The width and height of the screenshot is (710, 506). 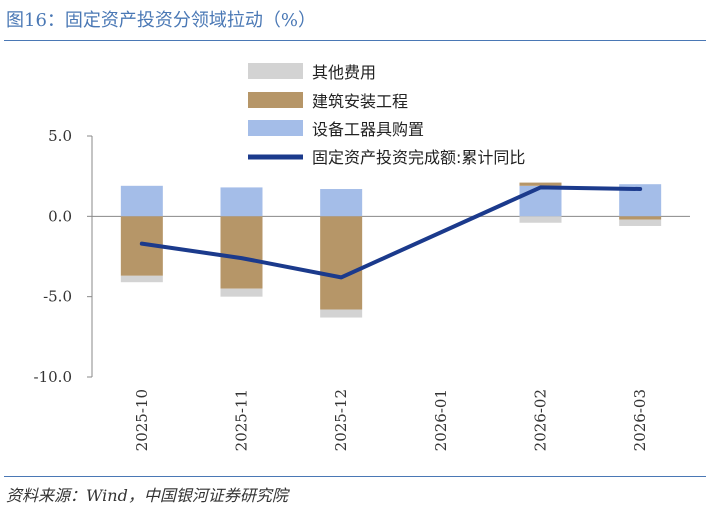 I want to click on legend-label: 固定资产投资完成额:累计同比, so click(x=418, y=157).